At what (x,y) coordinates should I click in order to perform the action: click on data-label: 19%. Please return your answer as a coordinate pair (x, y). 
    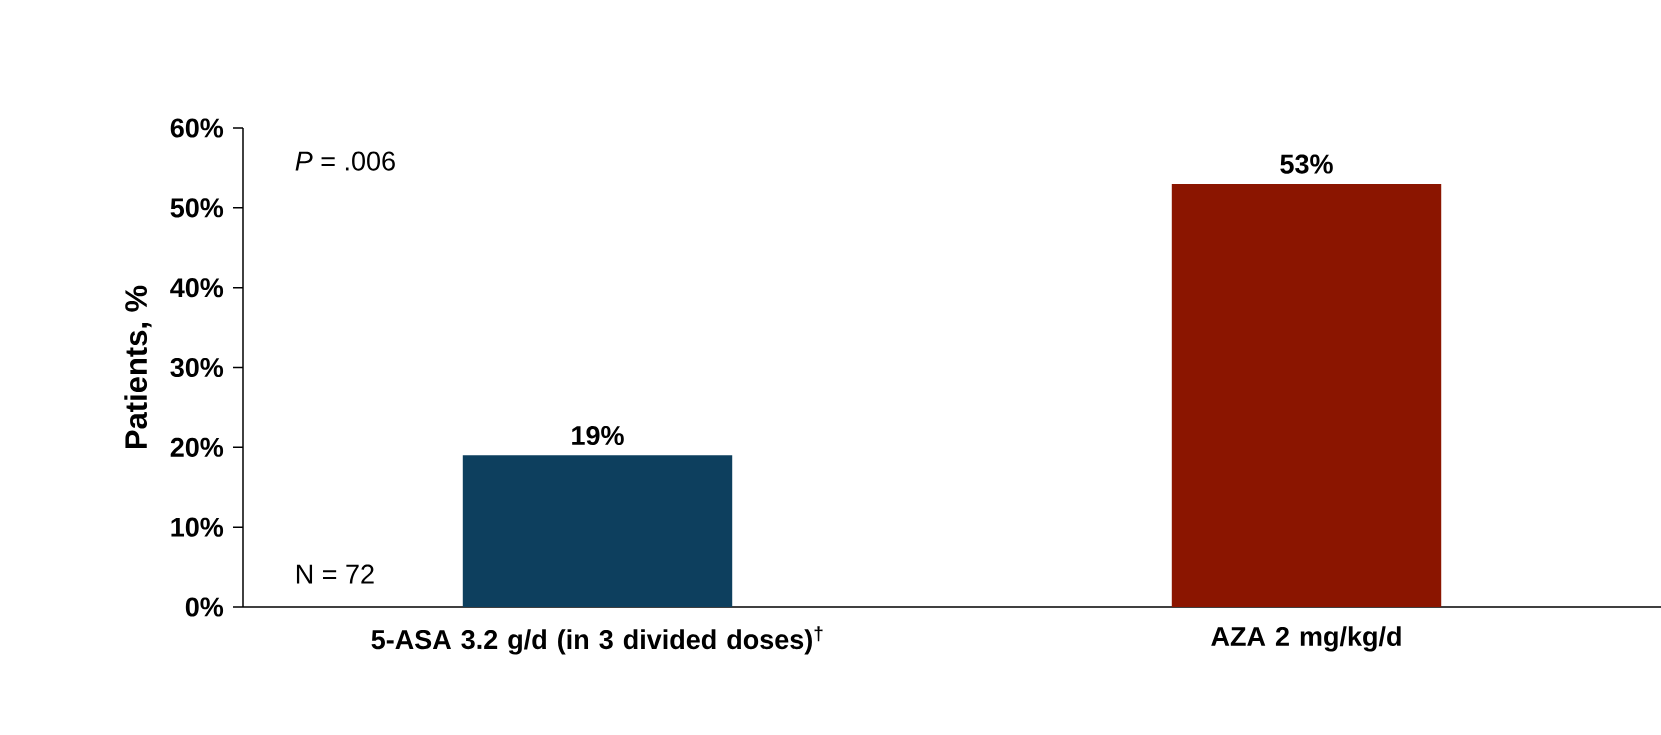
    Looking at the image, I should click on (598, 435).